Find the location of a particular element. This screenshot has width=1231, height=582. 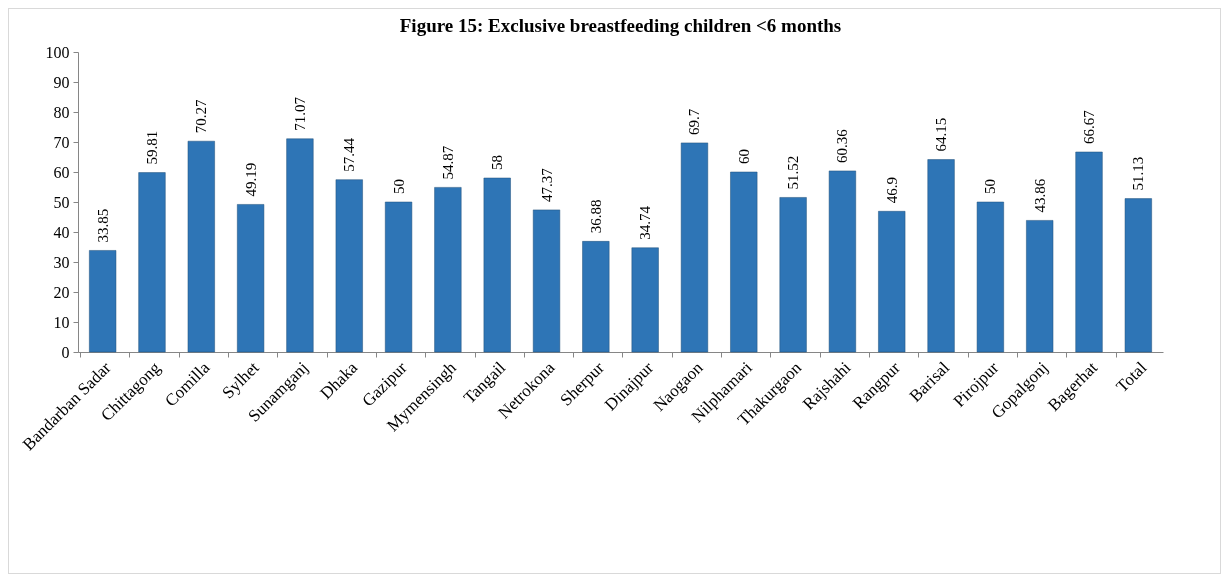

data-label: 70.27 is located at coordinates (201, 116).